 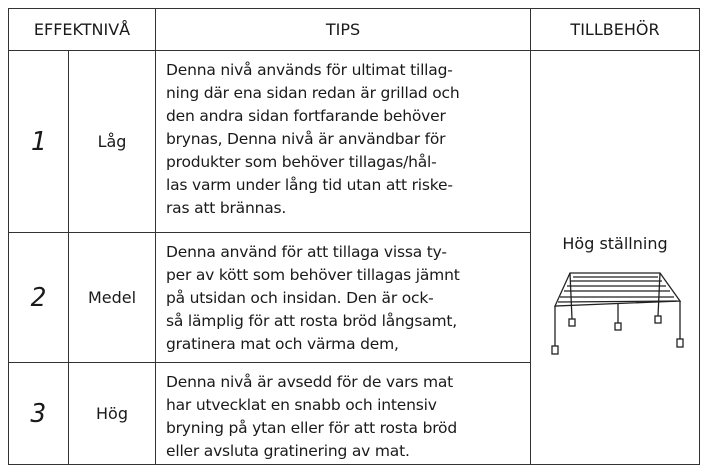 I want to click on tips-line: Denna använd för att tillaga vissa ty-, so click(x=306, y=252).